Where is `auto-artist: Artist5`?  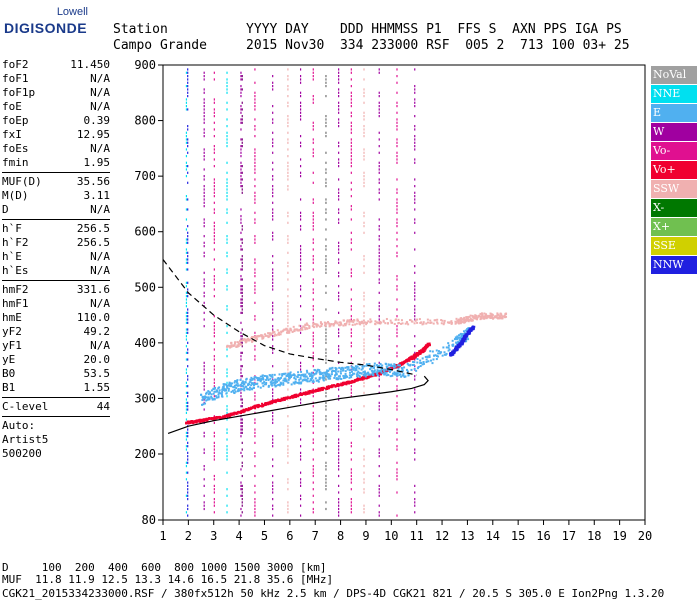 auto-artist: Artist5 is located at coordinates (25, 439).